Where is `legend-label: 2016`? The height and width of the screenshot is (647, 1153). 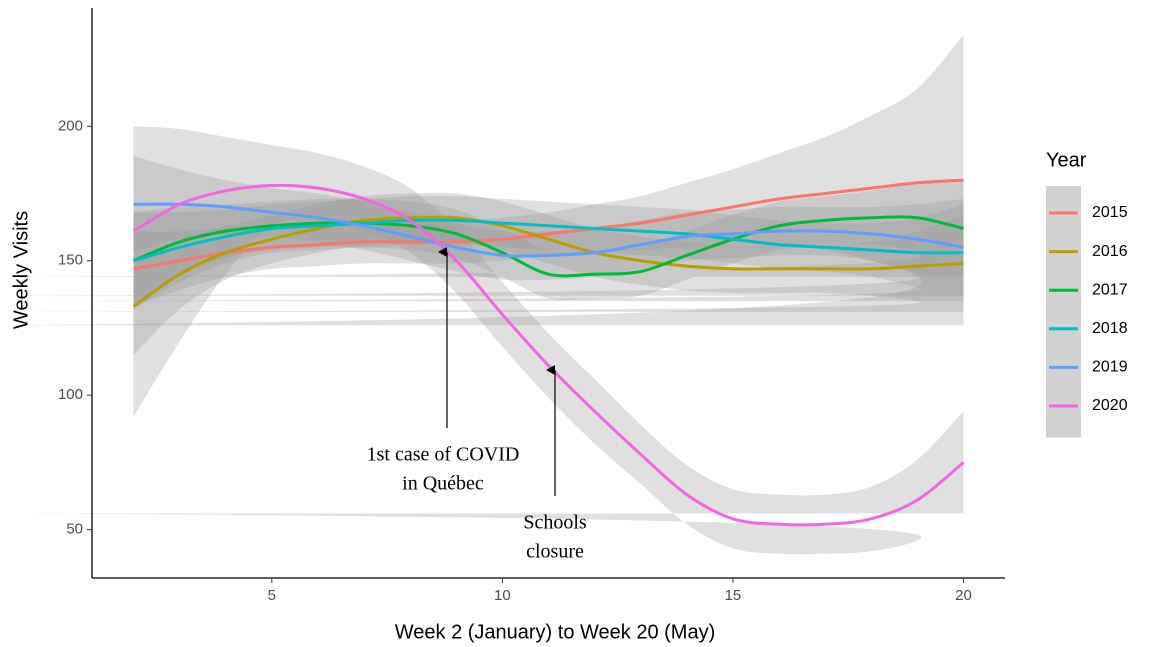
legend-label: 2016 is located at coordinates (1110, 251).